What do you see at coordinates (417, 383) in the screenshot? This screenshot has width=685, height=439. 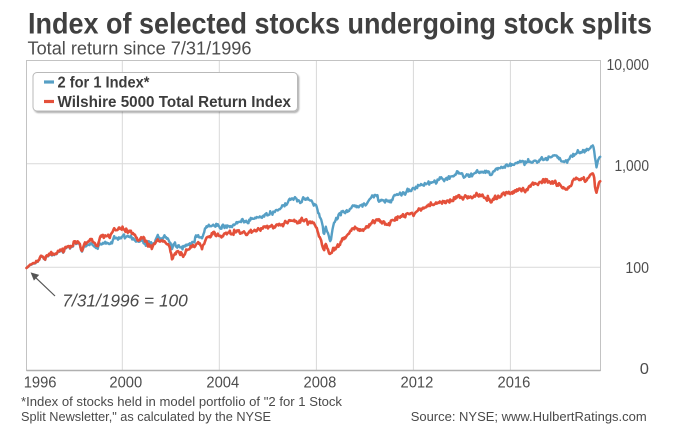 I see `svg-text: 2012` at bounding box center [417, 383].